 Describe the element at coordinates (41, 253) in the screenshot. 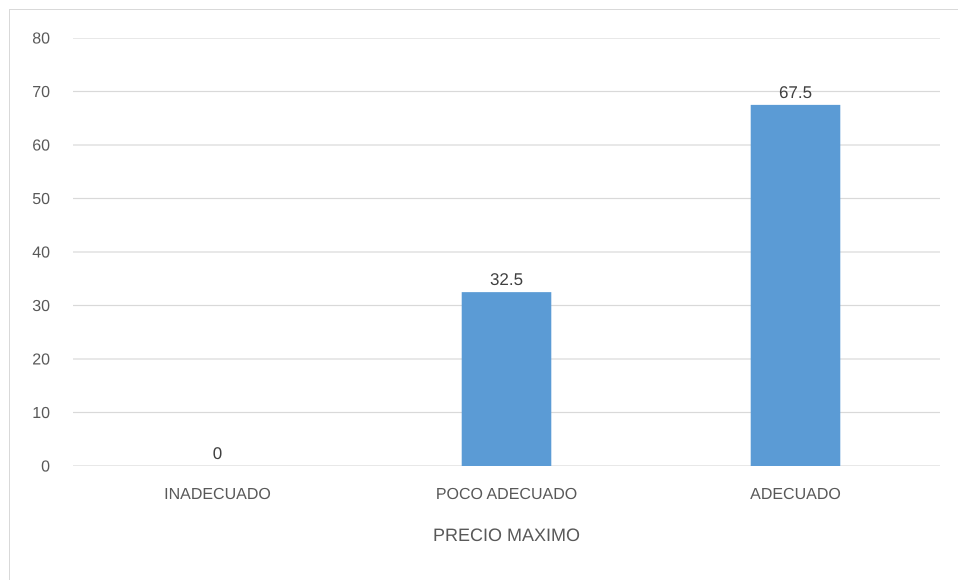

I see `y-tick-label: 40` at that location.